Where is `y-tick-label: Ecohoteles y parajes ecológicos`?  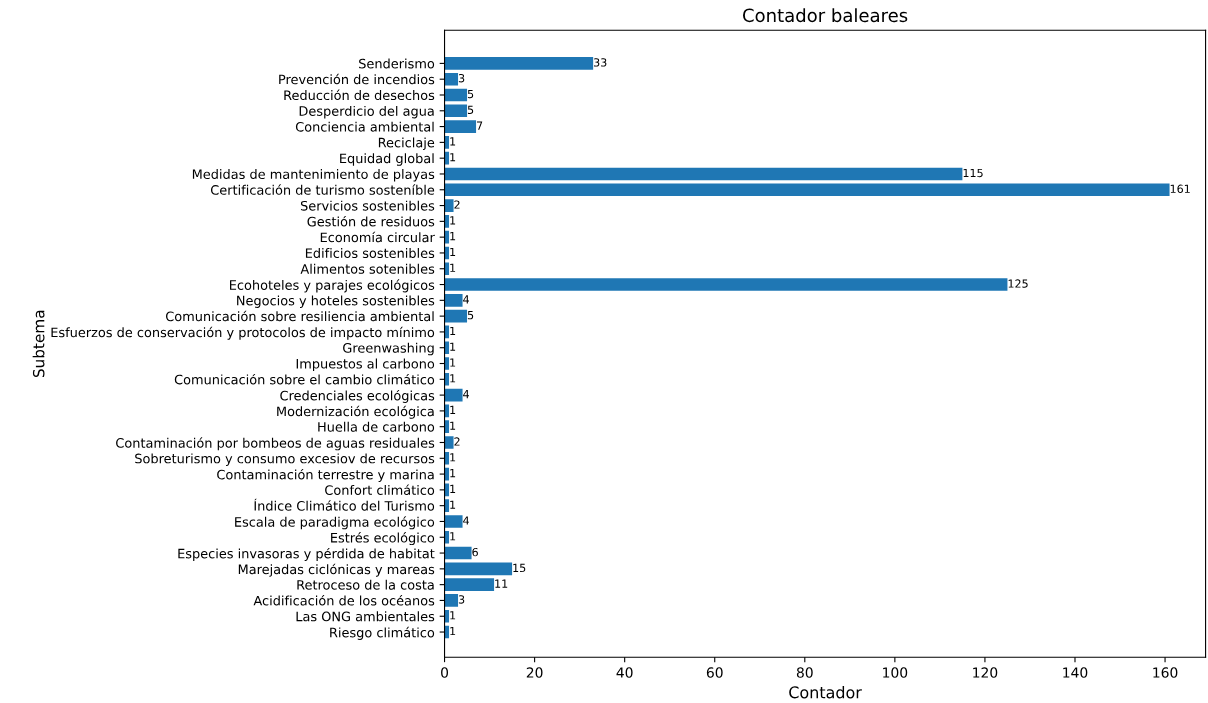 y-tick-label: Ecohoteles y parajes ecológicos is located at coordinates (332, 286).